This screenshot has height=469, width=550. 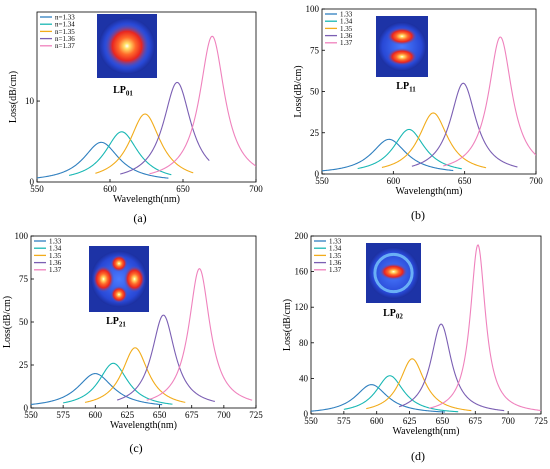 What do you see at coordinates (130, 94) in the screenshot?
I see `mode-label-subscript: 01` at bounding box center [130, 94].